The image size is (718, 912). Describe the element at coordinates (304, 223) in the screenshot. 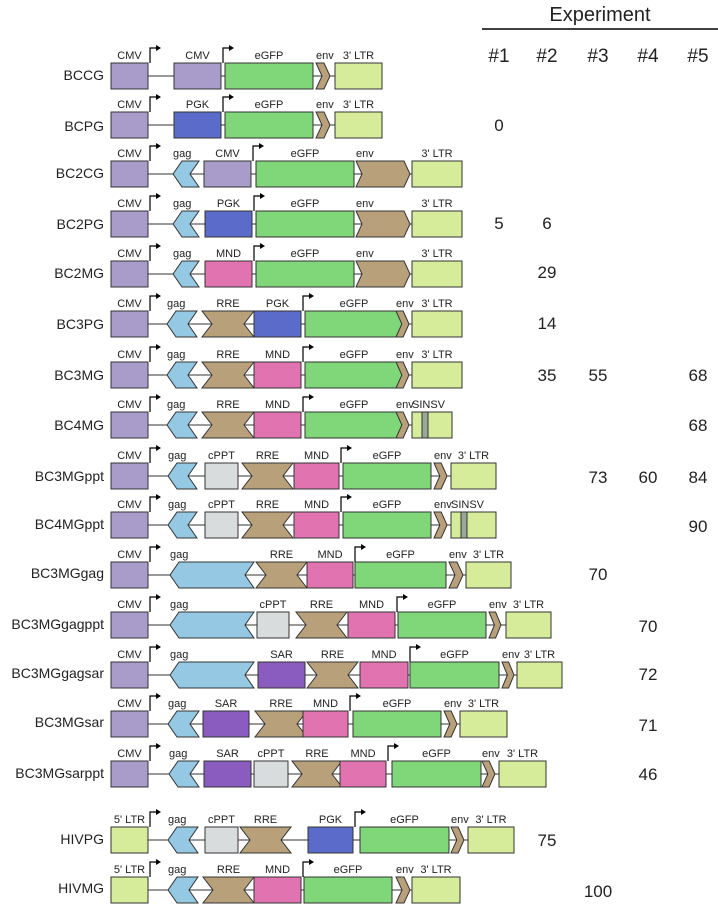

I see `row-BC2PG: BC2PG 5 6` at that location.